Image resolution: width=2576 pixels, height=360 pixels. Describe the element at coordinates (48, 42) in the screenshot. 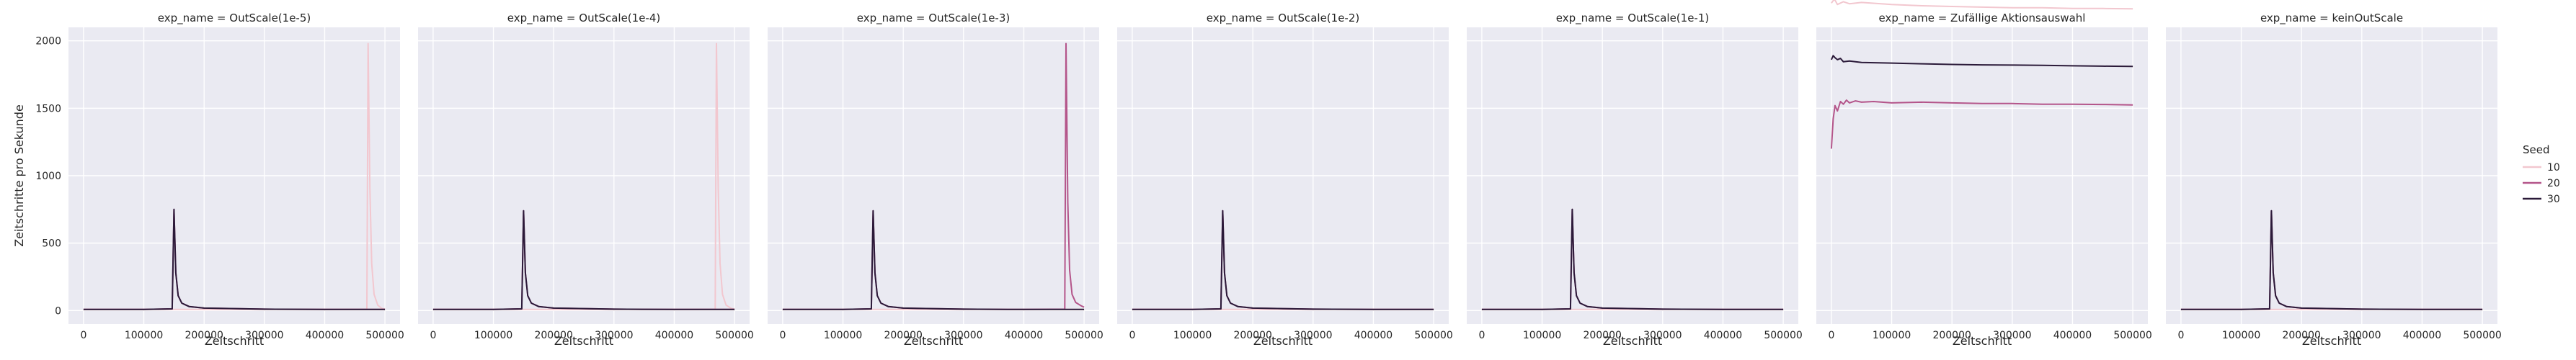

I see `y-tick-label: 2000` at that location.